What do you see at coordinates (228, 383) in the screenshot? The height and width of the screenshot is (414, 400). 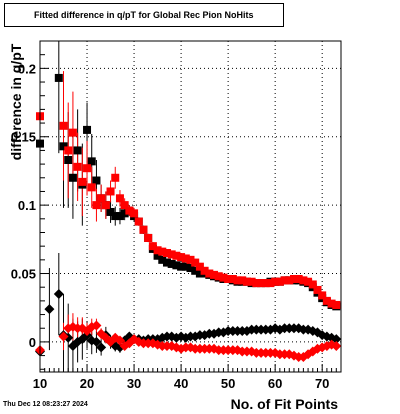 I see `x-tick-label: 50` at bounding box center [228, 383].